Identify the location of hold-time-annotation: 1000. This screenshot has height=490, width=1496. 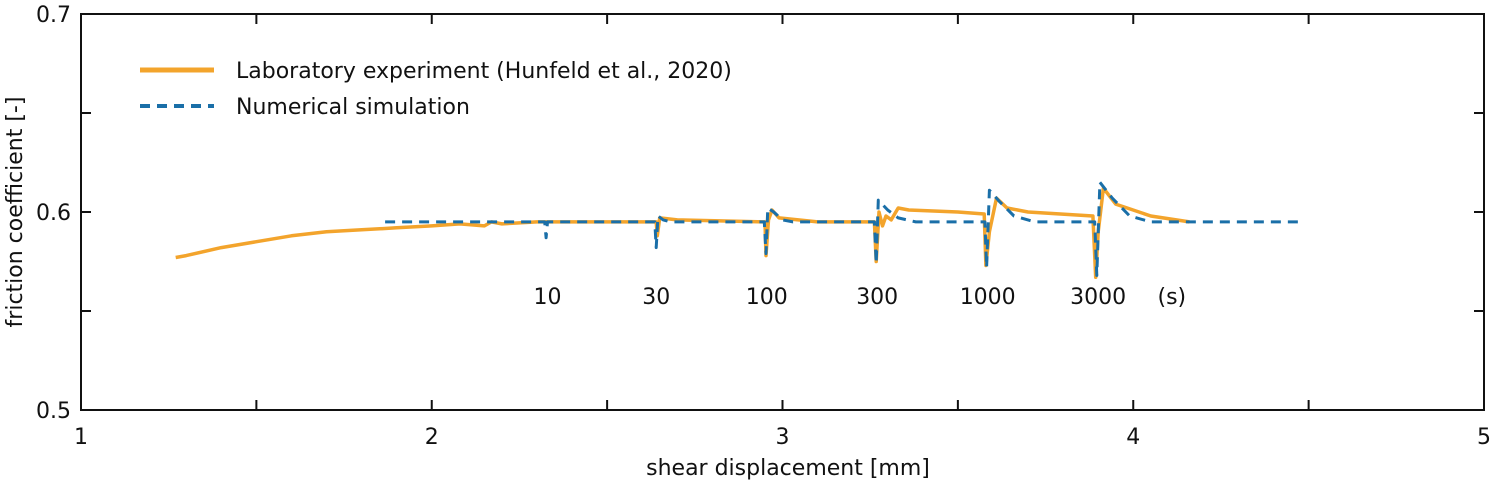
(988, 297).